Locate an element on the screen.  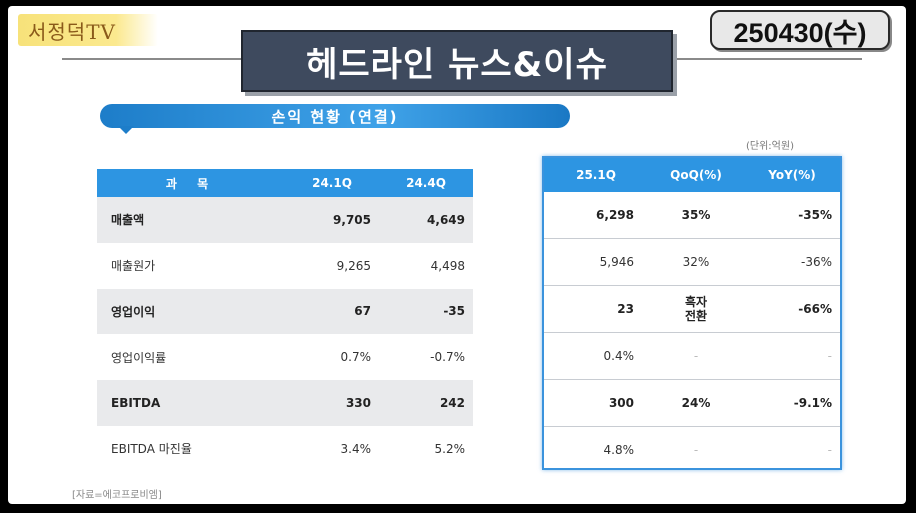
cell-24-1q: 3.4% is located at coordinates (356, 448).